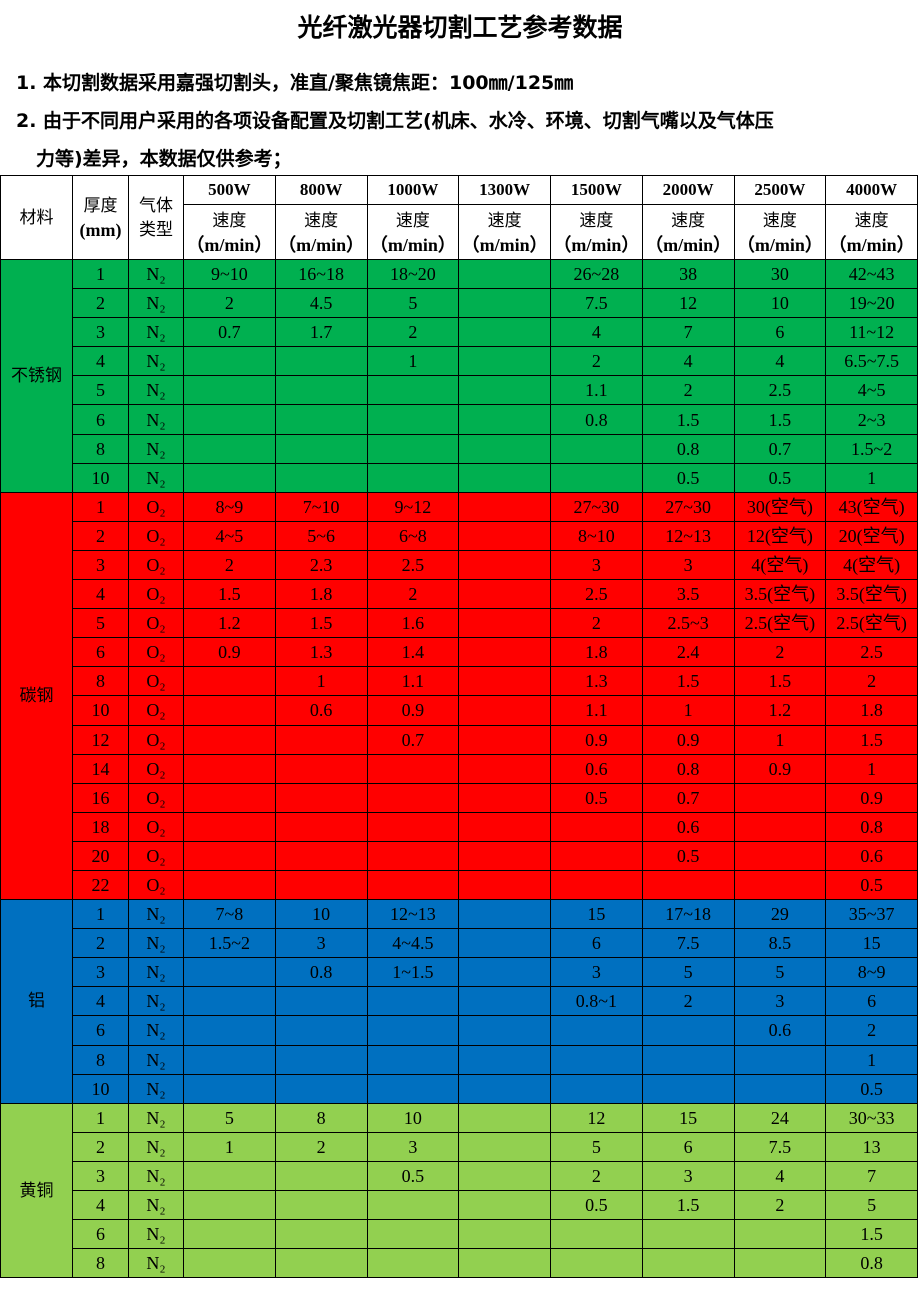  I want to click on speed-cell: 1.3, so click(596, 681).